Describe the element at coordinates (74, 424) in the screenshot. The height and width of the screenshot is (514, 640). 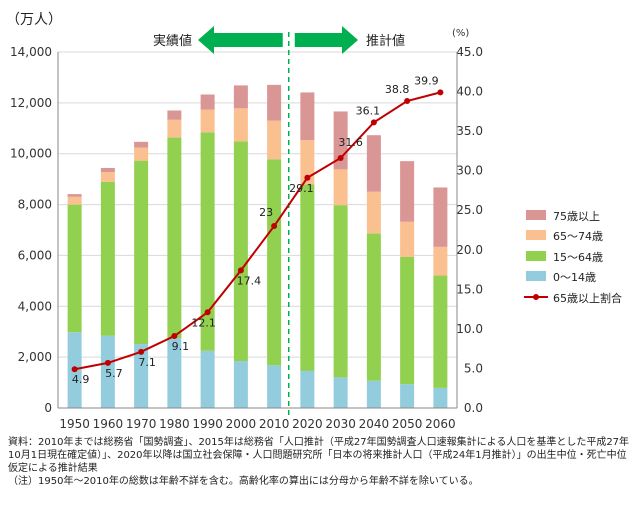
I see `x-tick-label: 1950` at that location.